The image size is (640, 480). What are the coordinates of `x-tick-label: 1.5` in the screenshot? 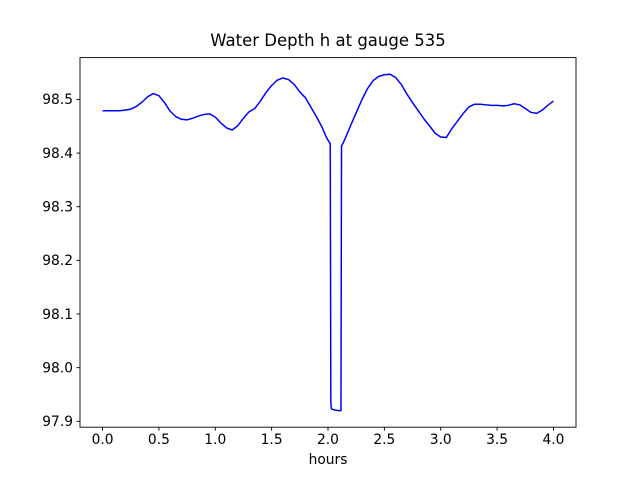 It's located at (272, 440).